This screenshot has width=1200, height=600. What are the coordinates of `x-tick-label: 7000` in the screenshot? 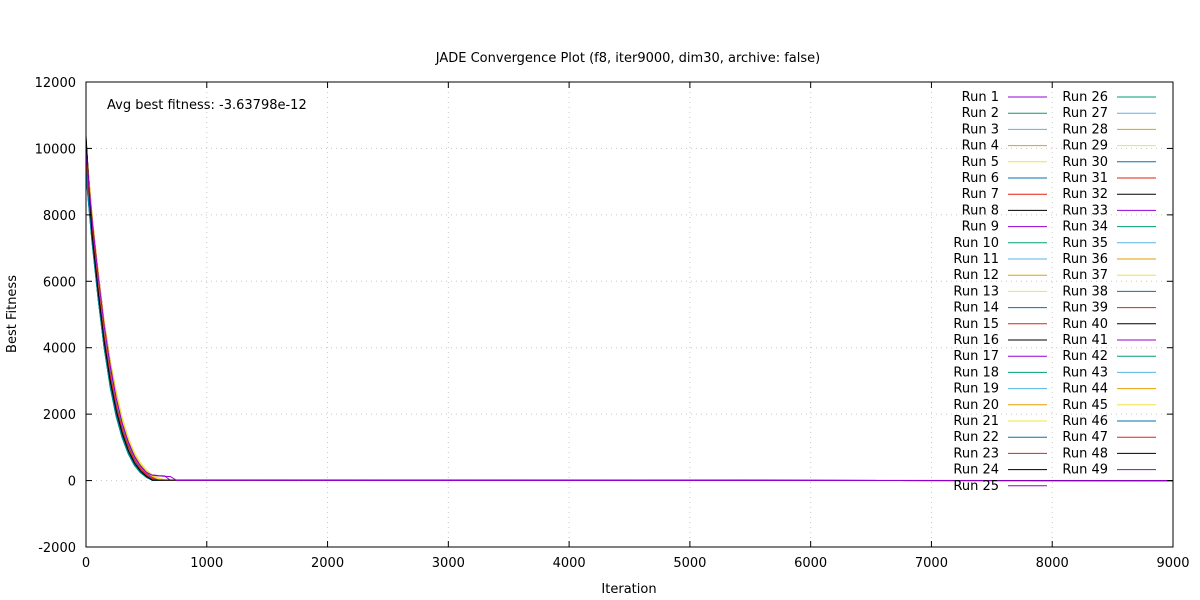 It's located at (931, 563).